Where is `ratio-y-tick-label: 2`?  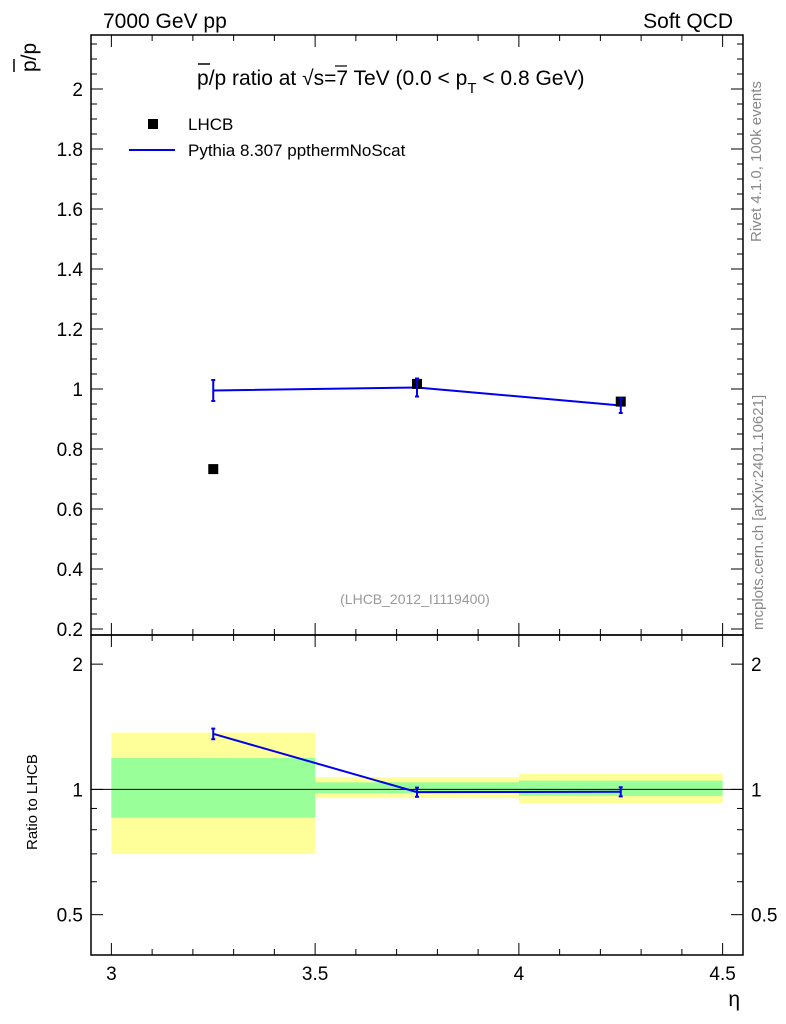
ratio-y-tick-label: 2 is located at coordinates (77, 665).